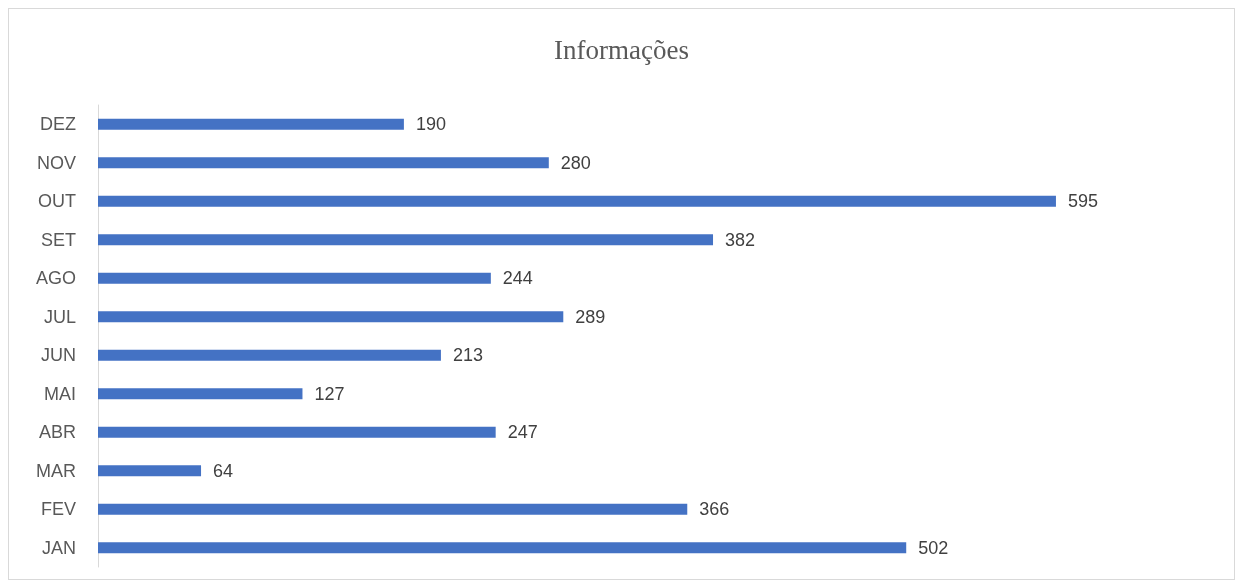 This screenshot has height=588, width=1243. I want to click on data-label: 366, so click(714, 509).